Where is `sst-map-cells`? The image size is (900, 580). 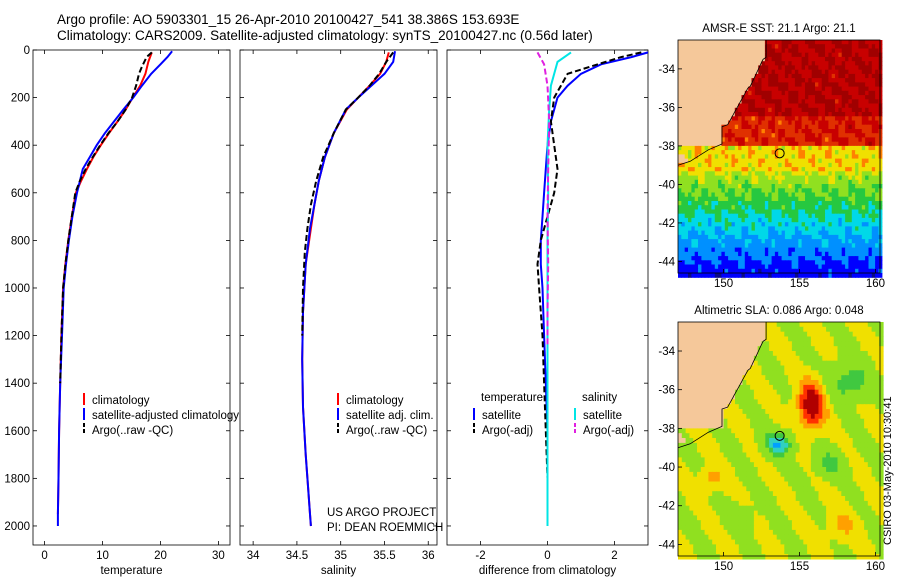
sst-map-cells is located at coordinates (780, 159).